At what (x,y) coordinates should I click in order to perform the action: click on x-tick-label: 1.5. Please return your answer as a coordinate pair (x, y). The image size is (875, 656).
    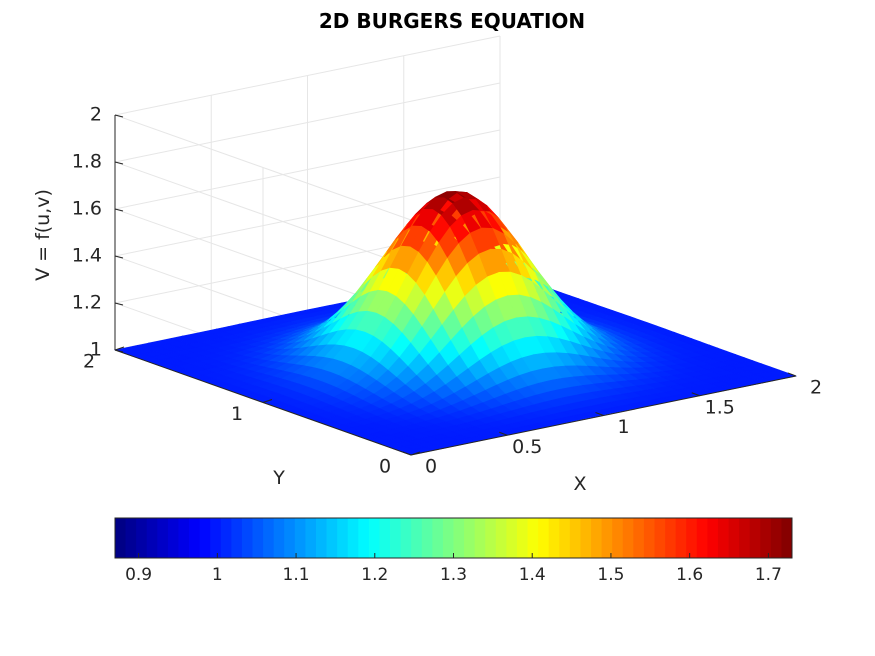
    Looking at the image, I should click on (720, 407).